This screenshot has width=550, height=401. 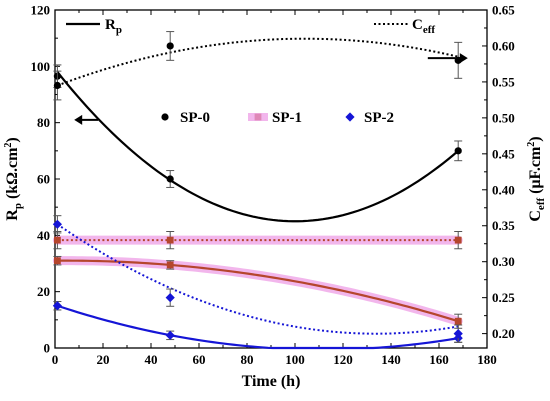 I want to click on legend-label-ceff: Ceff, so click(x=423, y=26).